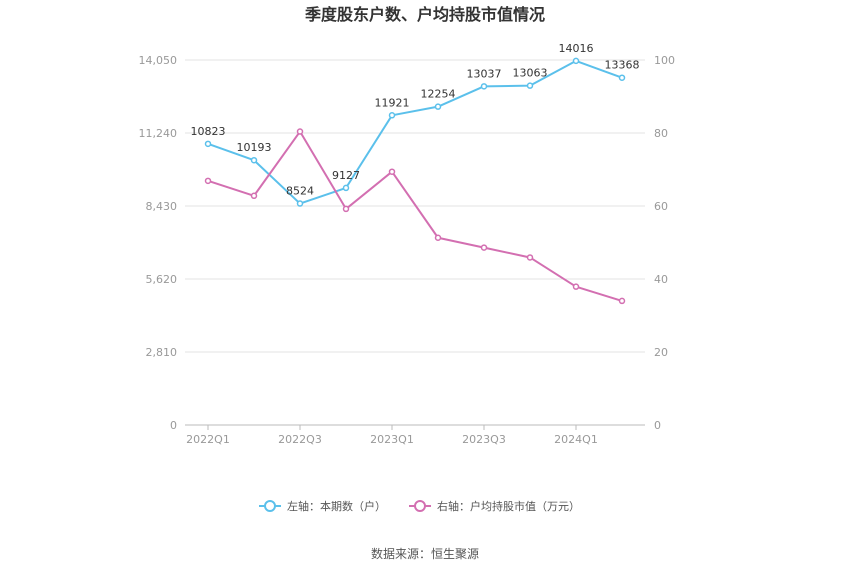 The width and height of the screenshot is (850, 575). Describe the element at coordinates (158, 60) in the screenshot. I see `left-axis-tick-label: 14,050` at that location.